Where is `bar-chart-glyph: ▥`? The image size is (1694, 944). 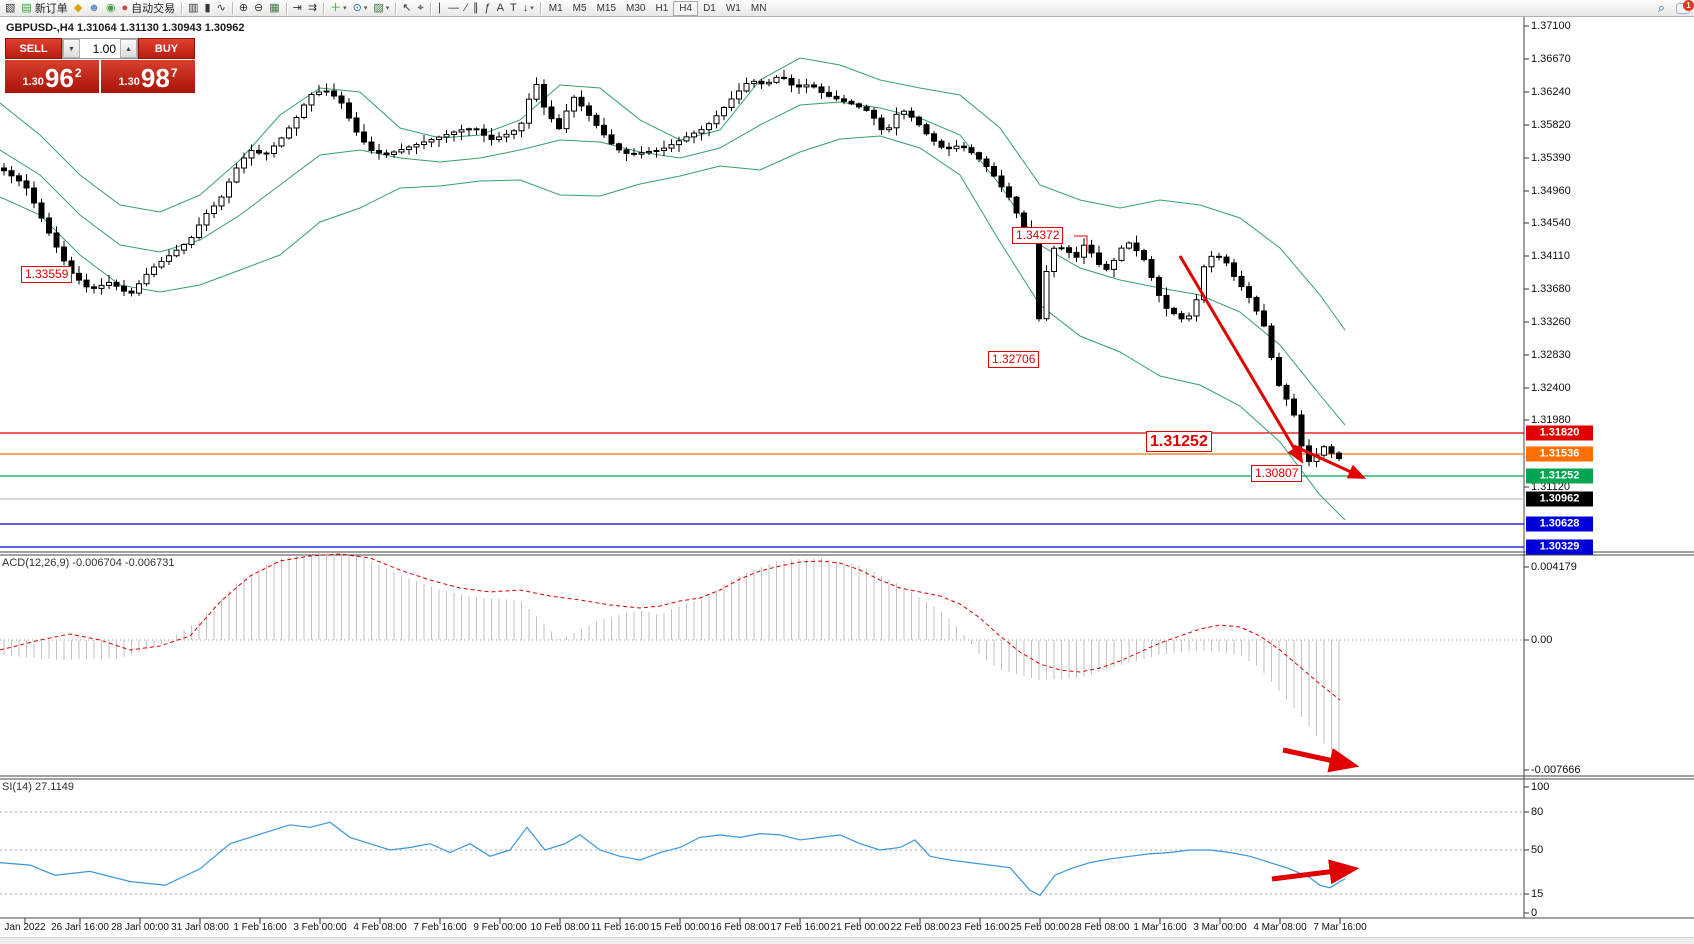 bar-chart-glyph: ▥ is located at coordinates (193, 7).